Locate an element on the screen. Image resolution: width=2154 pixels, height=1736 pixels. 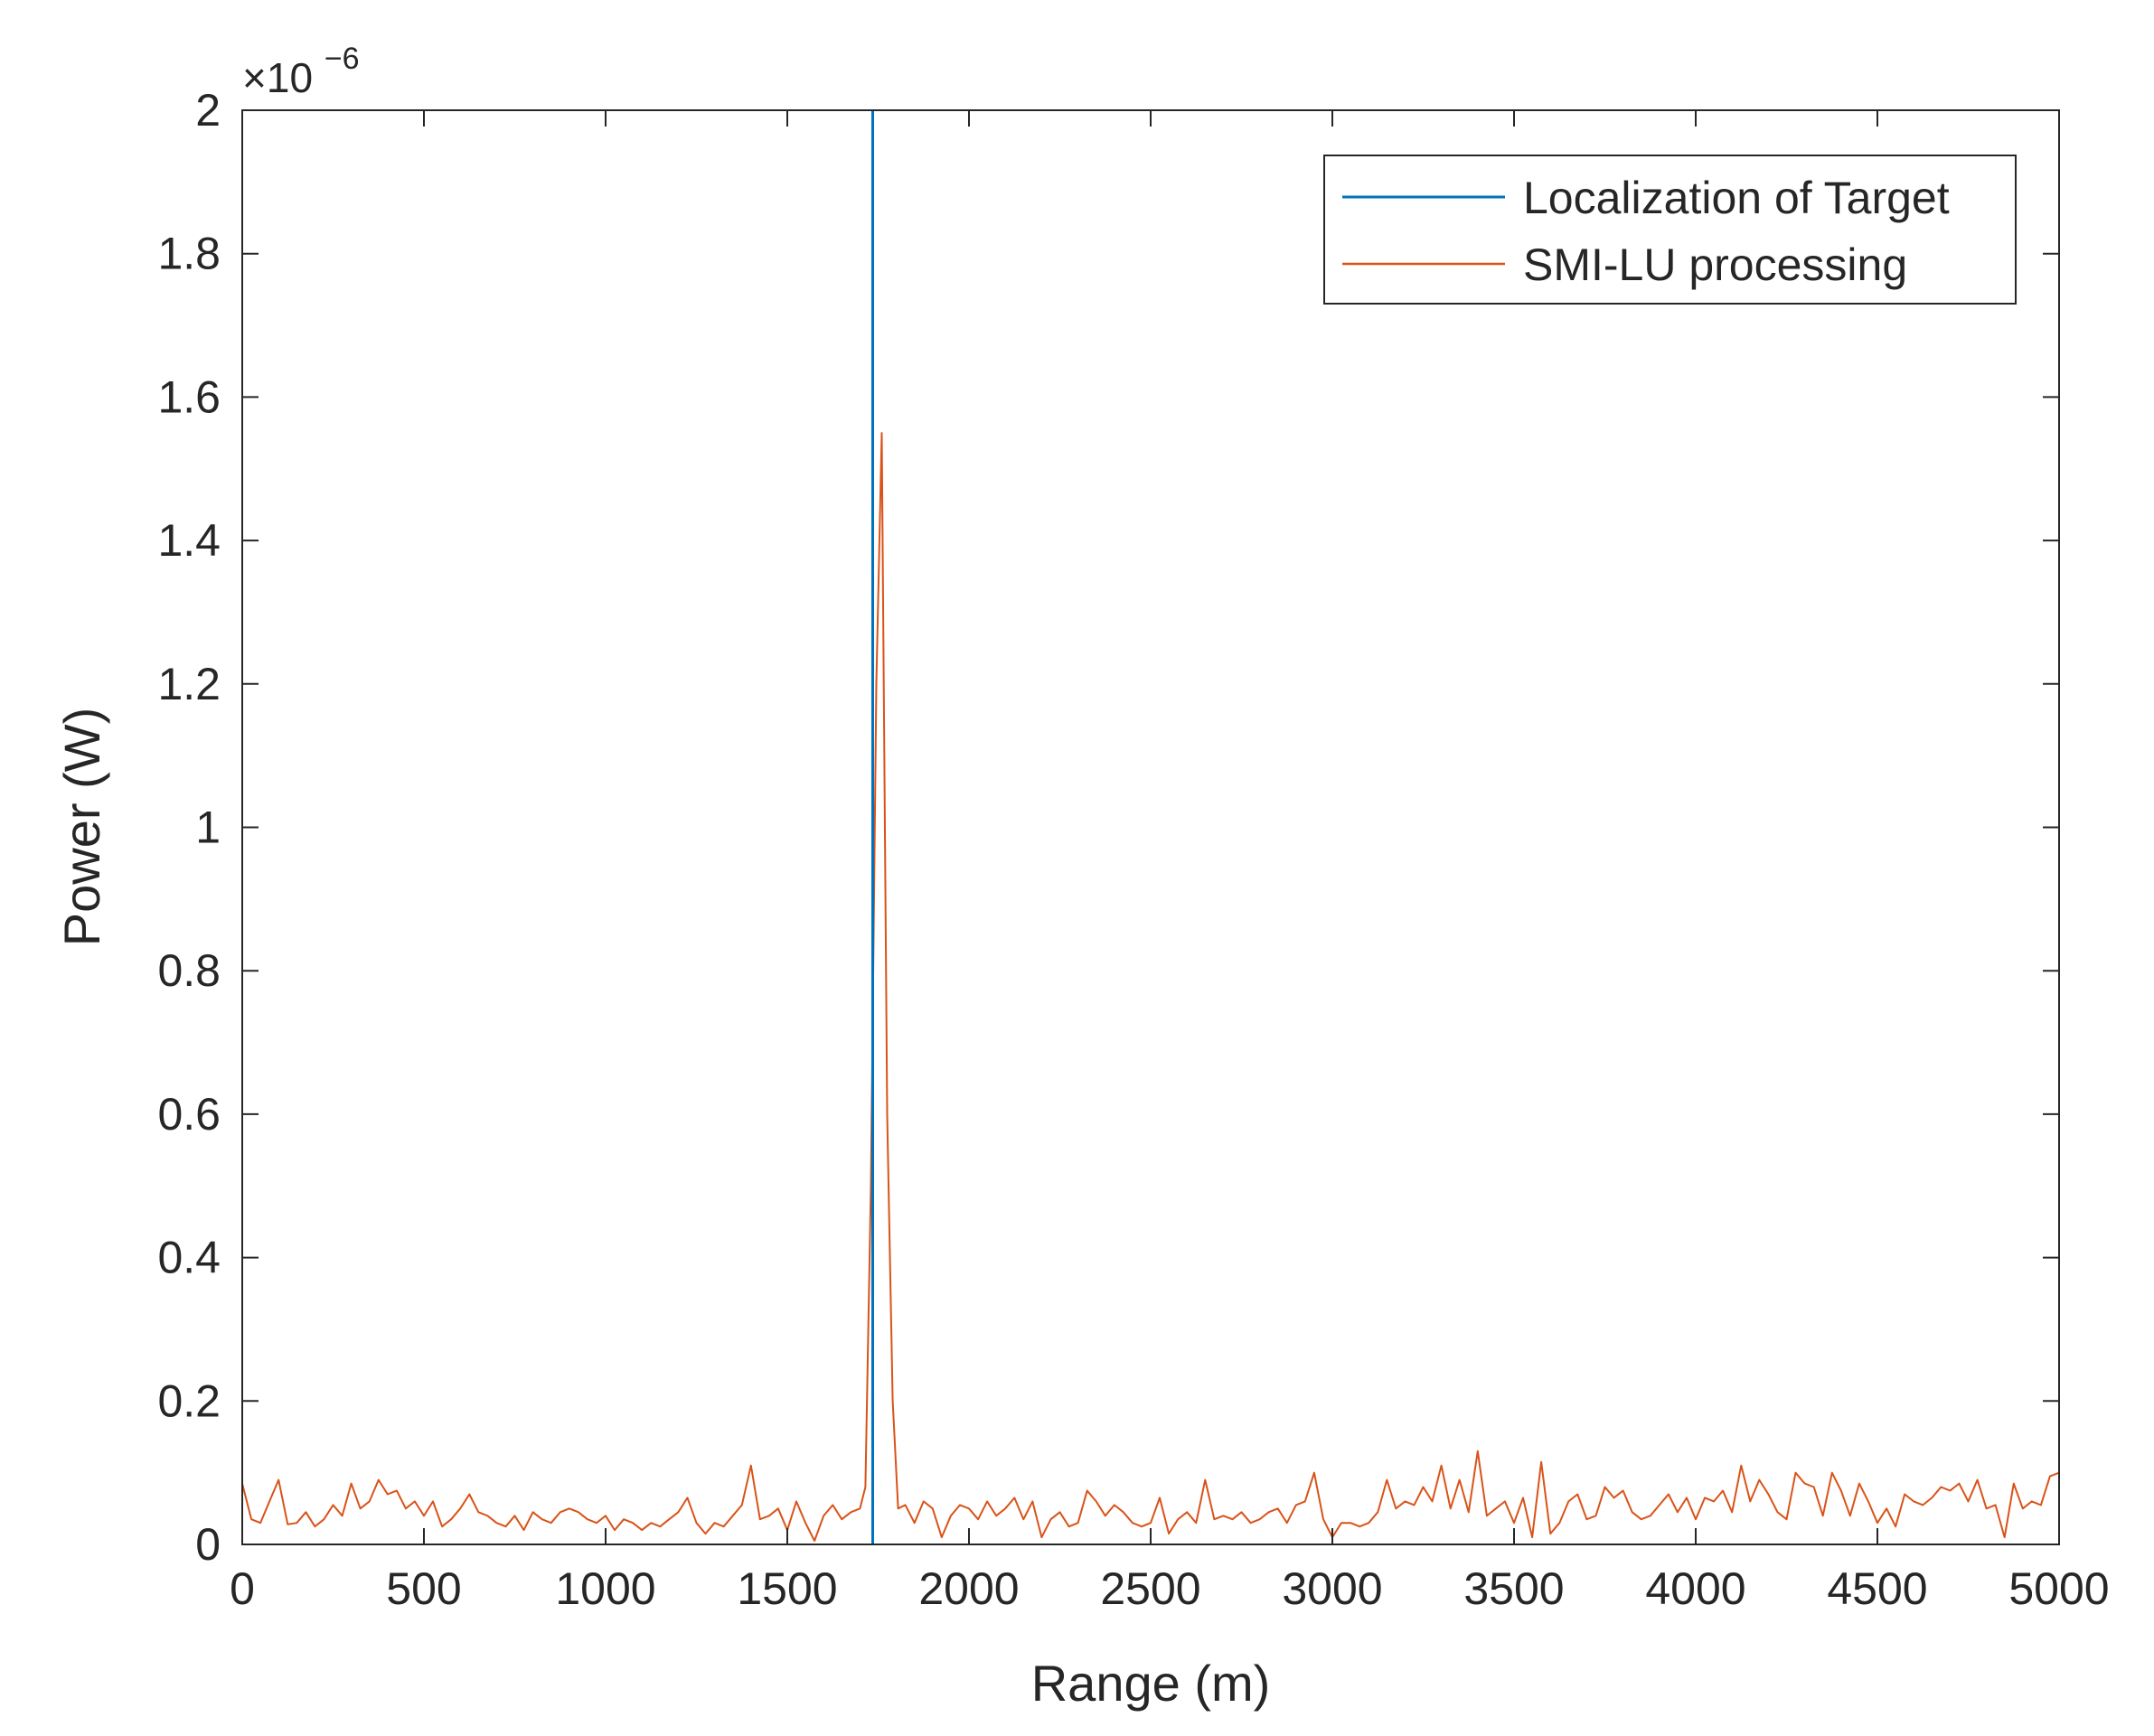
y-tick-label: 1.8 is located at coordinates (189, 254).